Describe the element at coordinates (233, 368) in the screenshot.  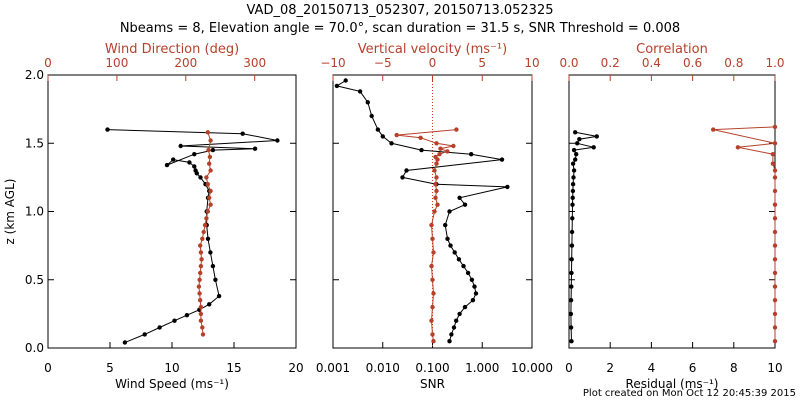
I see `x-tick-label-bottom: 15` at that location.